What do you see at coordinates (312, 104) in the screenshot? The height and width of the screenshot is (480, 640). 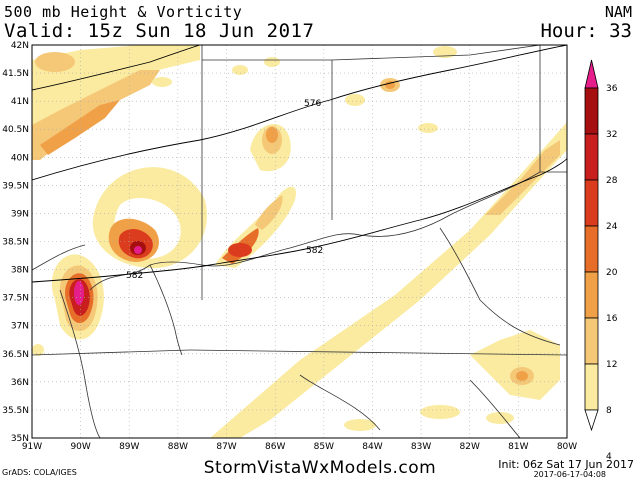 I see `contour-label: 576` at bounding box center [312, 104].